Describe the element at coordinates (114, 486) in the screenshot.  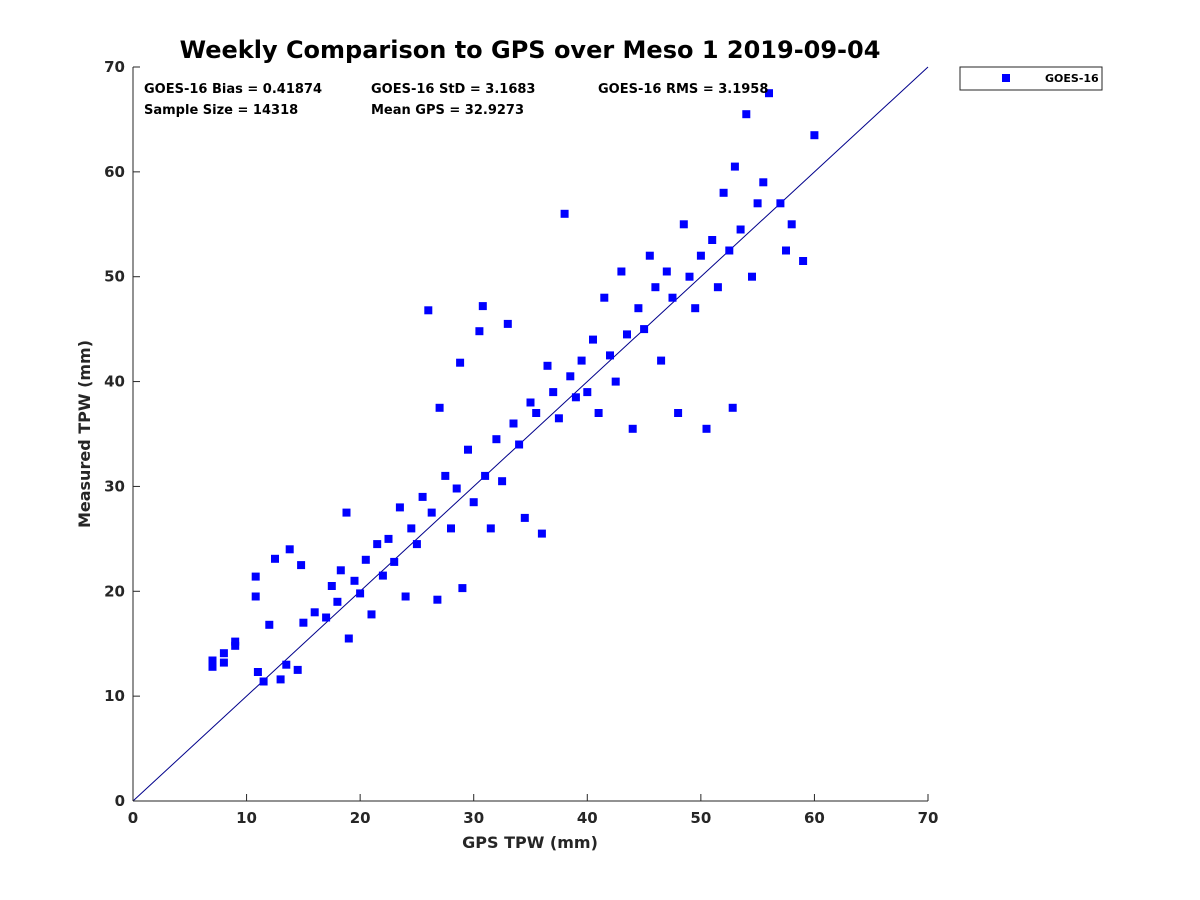
I see `y-tick-label: 30` at that location.